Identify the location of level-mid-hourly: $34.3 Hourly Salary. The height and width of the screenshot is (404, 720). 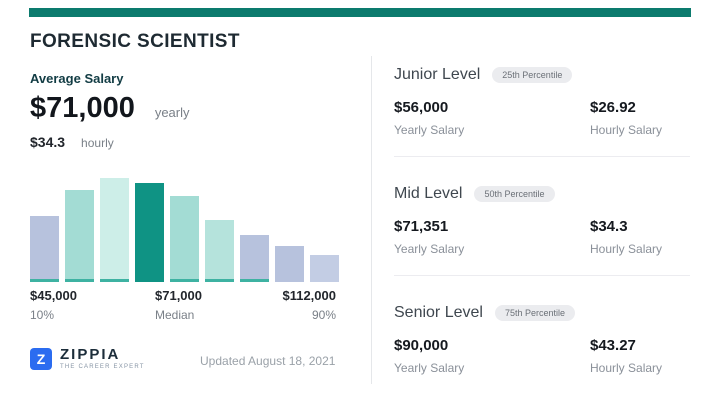
(626, 237).